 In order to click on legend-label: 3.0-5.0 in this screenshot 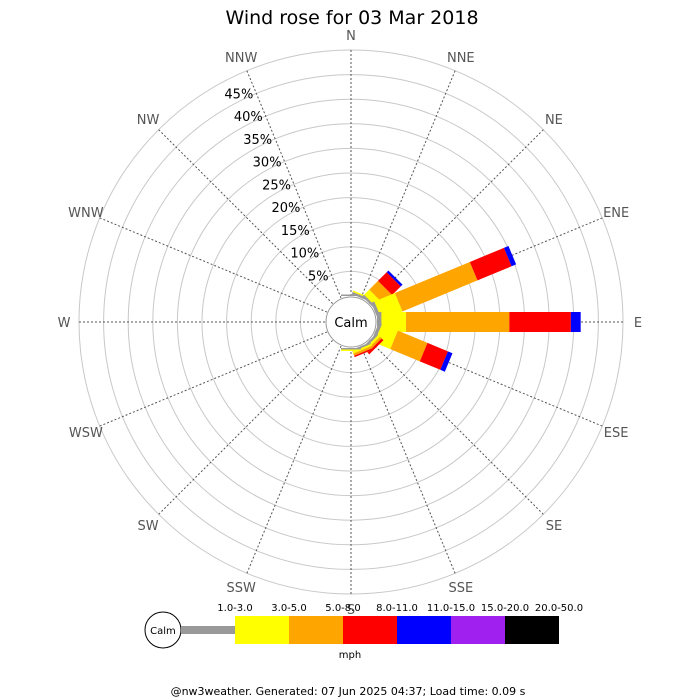, I will do `click(288, 608)`.